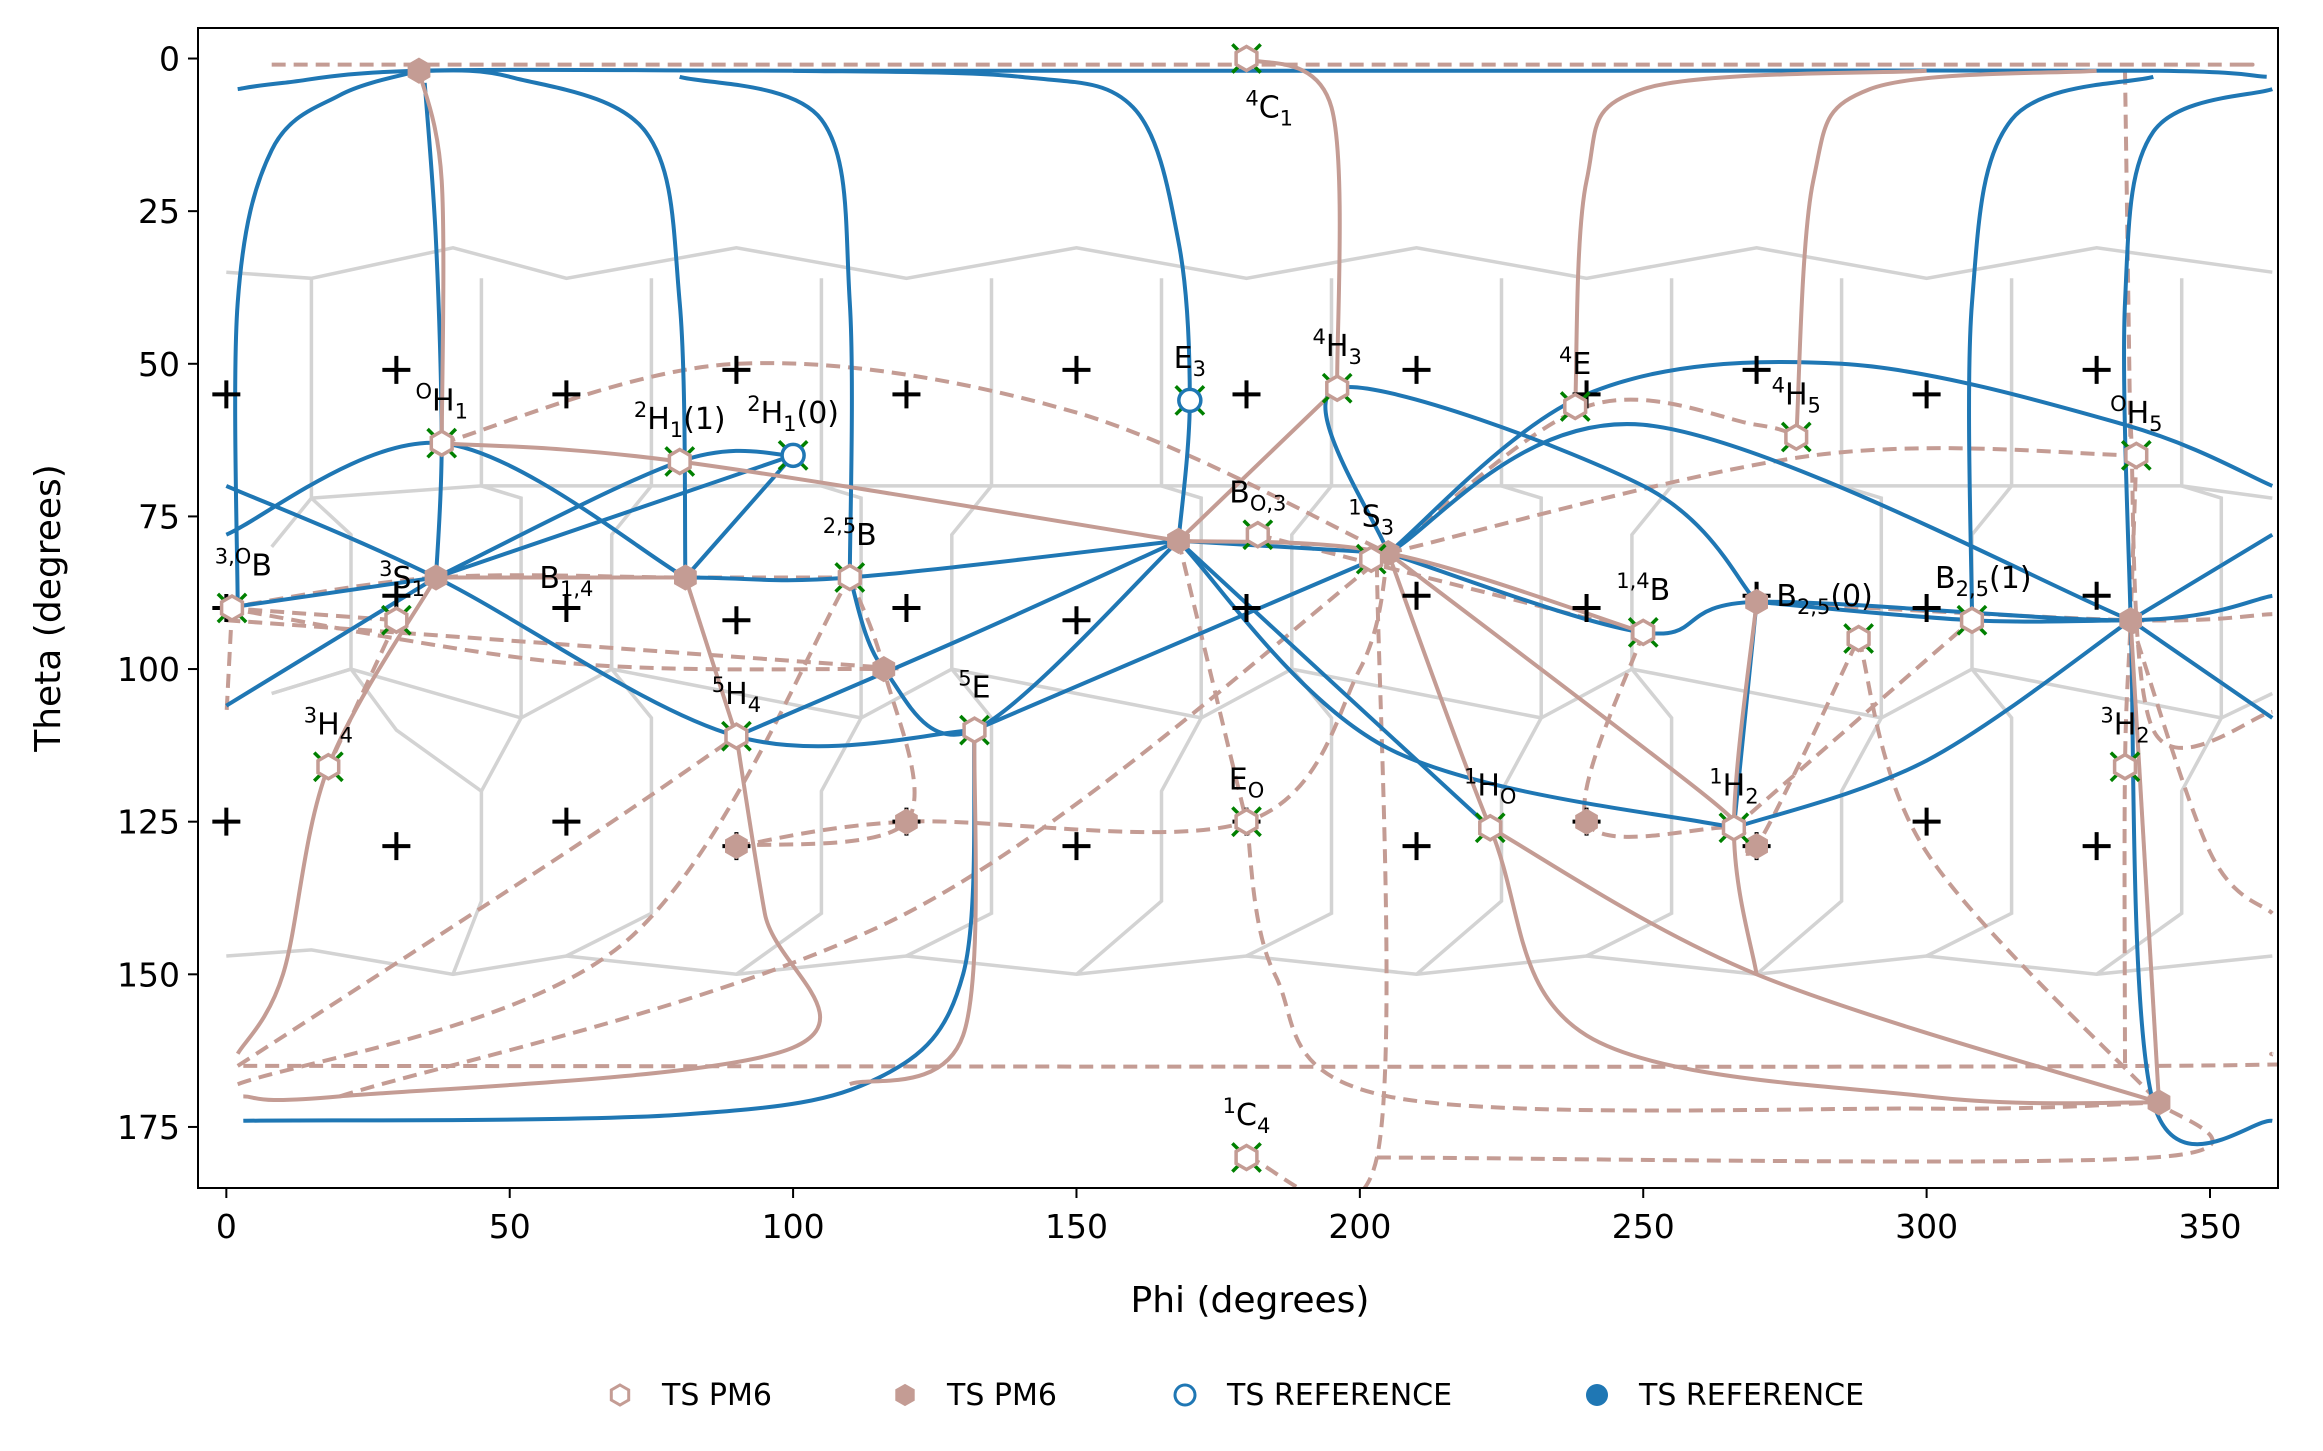  What do you see at coordinates (1371, 518) in the screenshot?
I see `ts-label-15: 1S3` at bounding box center [1371, 518].